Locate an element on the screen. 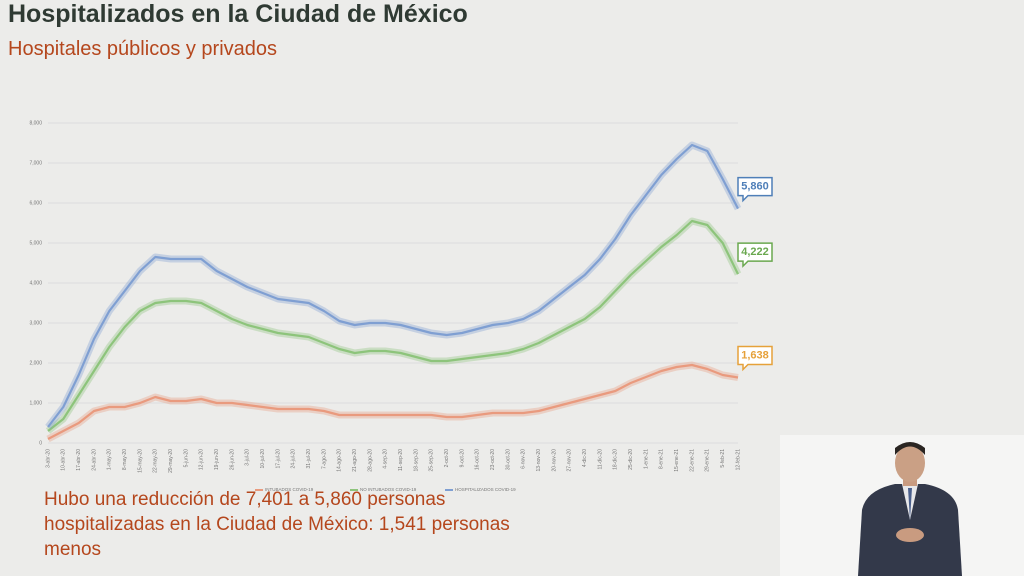  data-label: 4,222 is located at coordinates (755, 252).